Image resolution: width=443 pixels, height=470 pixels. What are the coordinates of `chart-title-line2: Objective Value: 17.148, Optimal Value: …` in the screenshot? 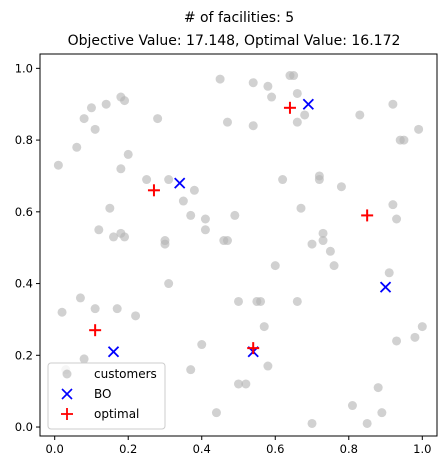 It's located at (234, 41).